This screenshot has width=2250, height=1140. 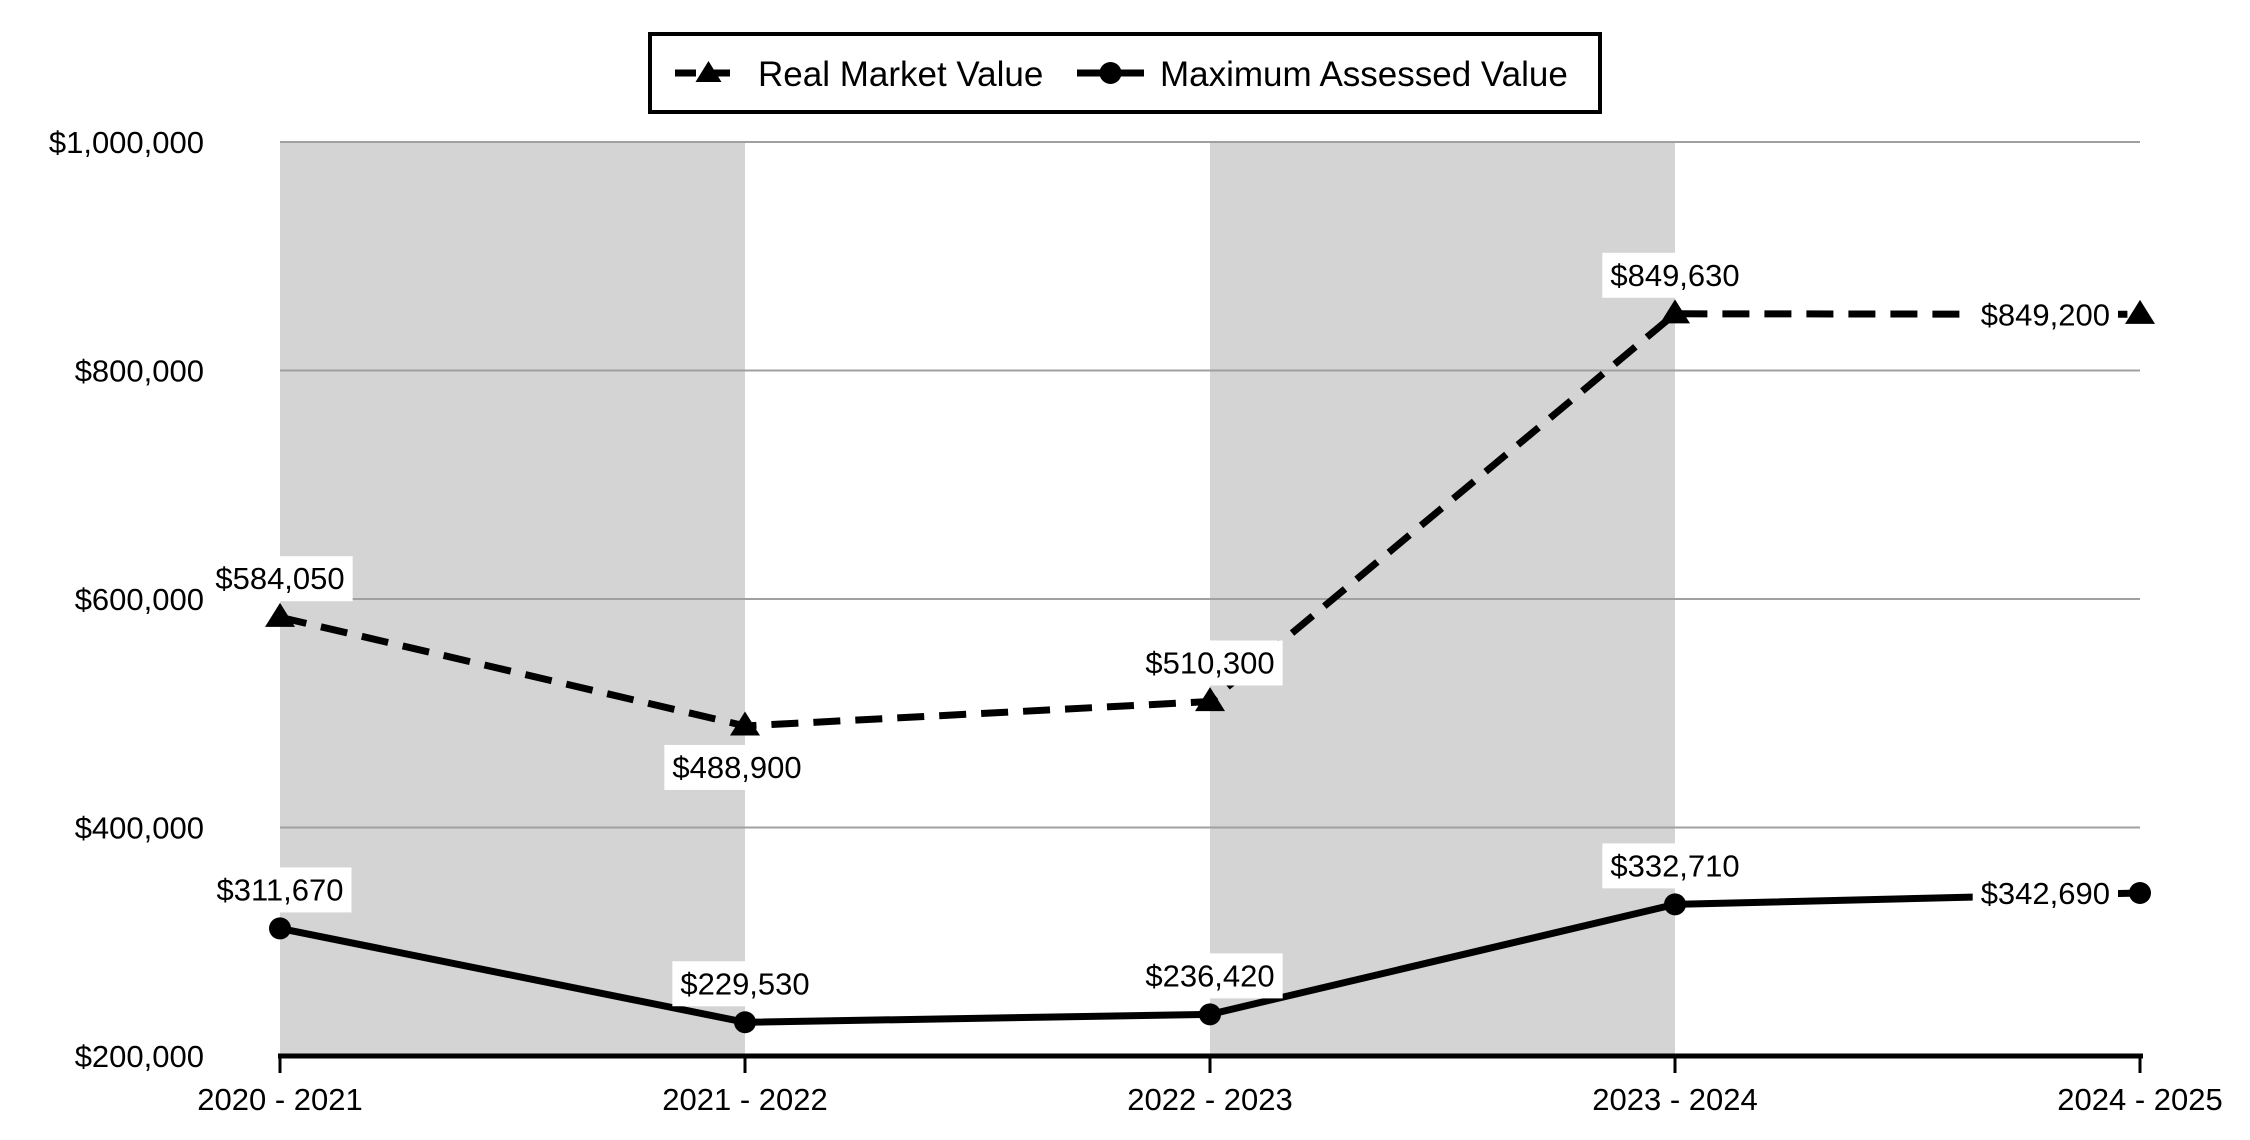 I want to click on series-1-point-0-circle-marker, so click(x=280, y=928).